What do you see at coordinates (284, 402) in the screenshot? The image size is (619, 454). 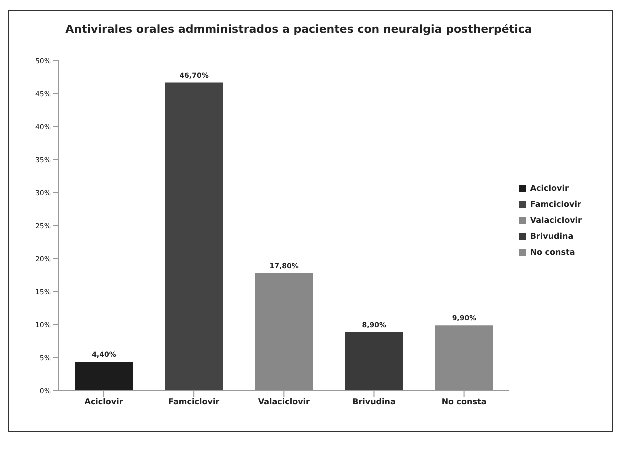 I see `x-tick-label: Valaciclovir` at bounding box center [284, 402].